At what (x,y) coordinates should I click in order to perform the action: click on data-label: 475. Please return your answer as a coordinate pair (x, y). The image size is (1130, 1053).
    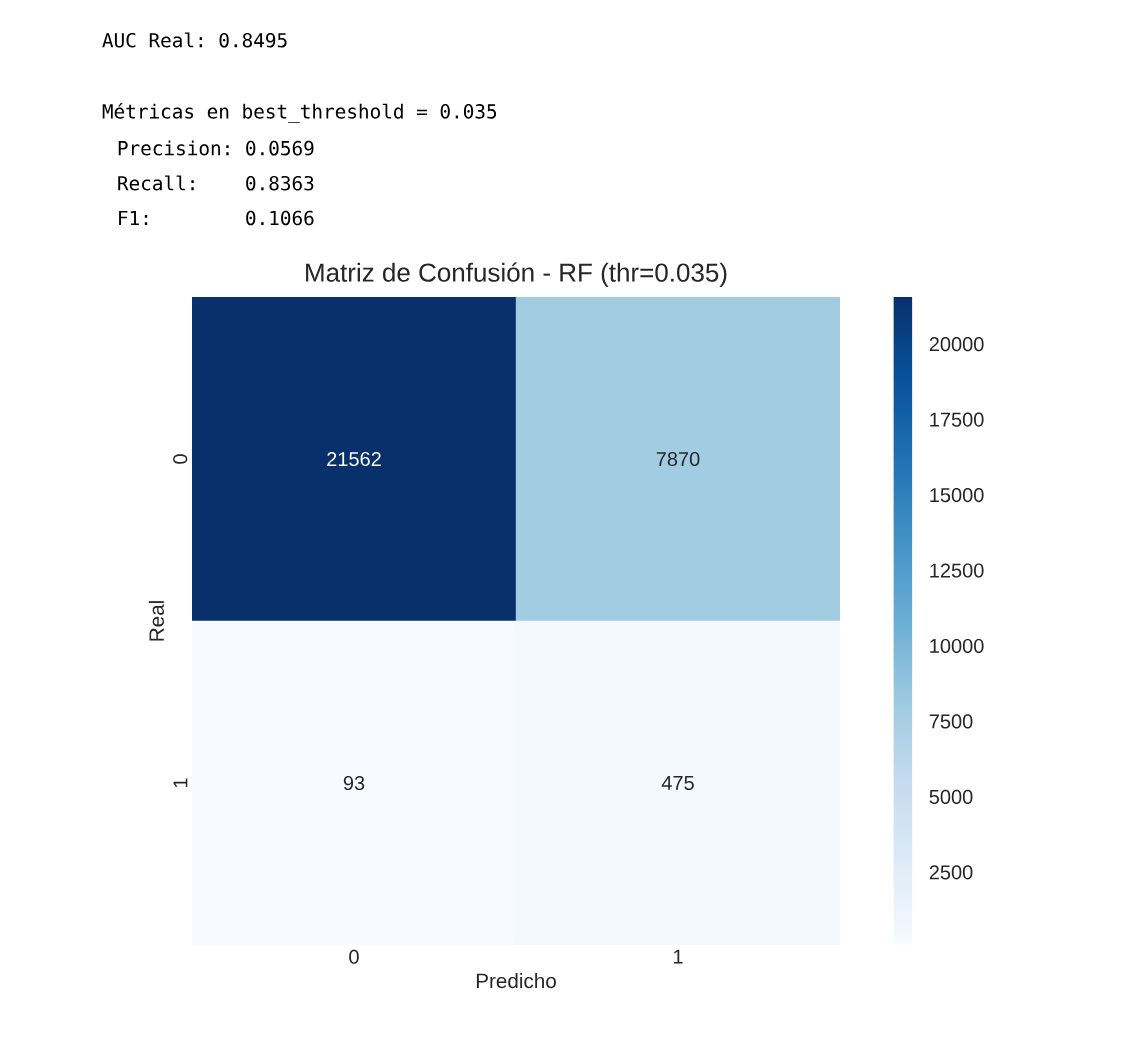
    Looking at the image, I should click on (677, 783).